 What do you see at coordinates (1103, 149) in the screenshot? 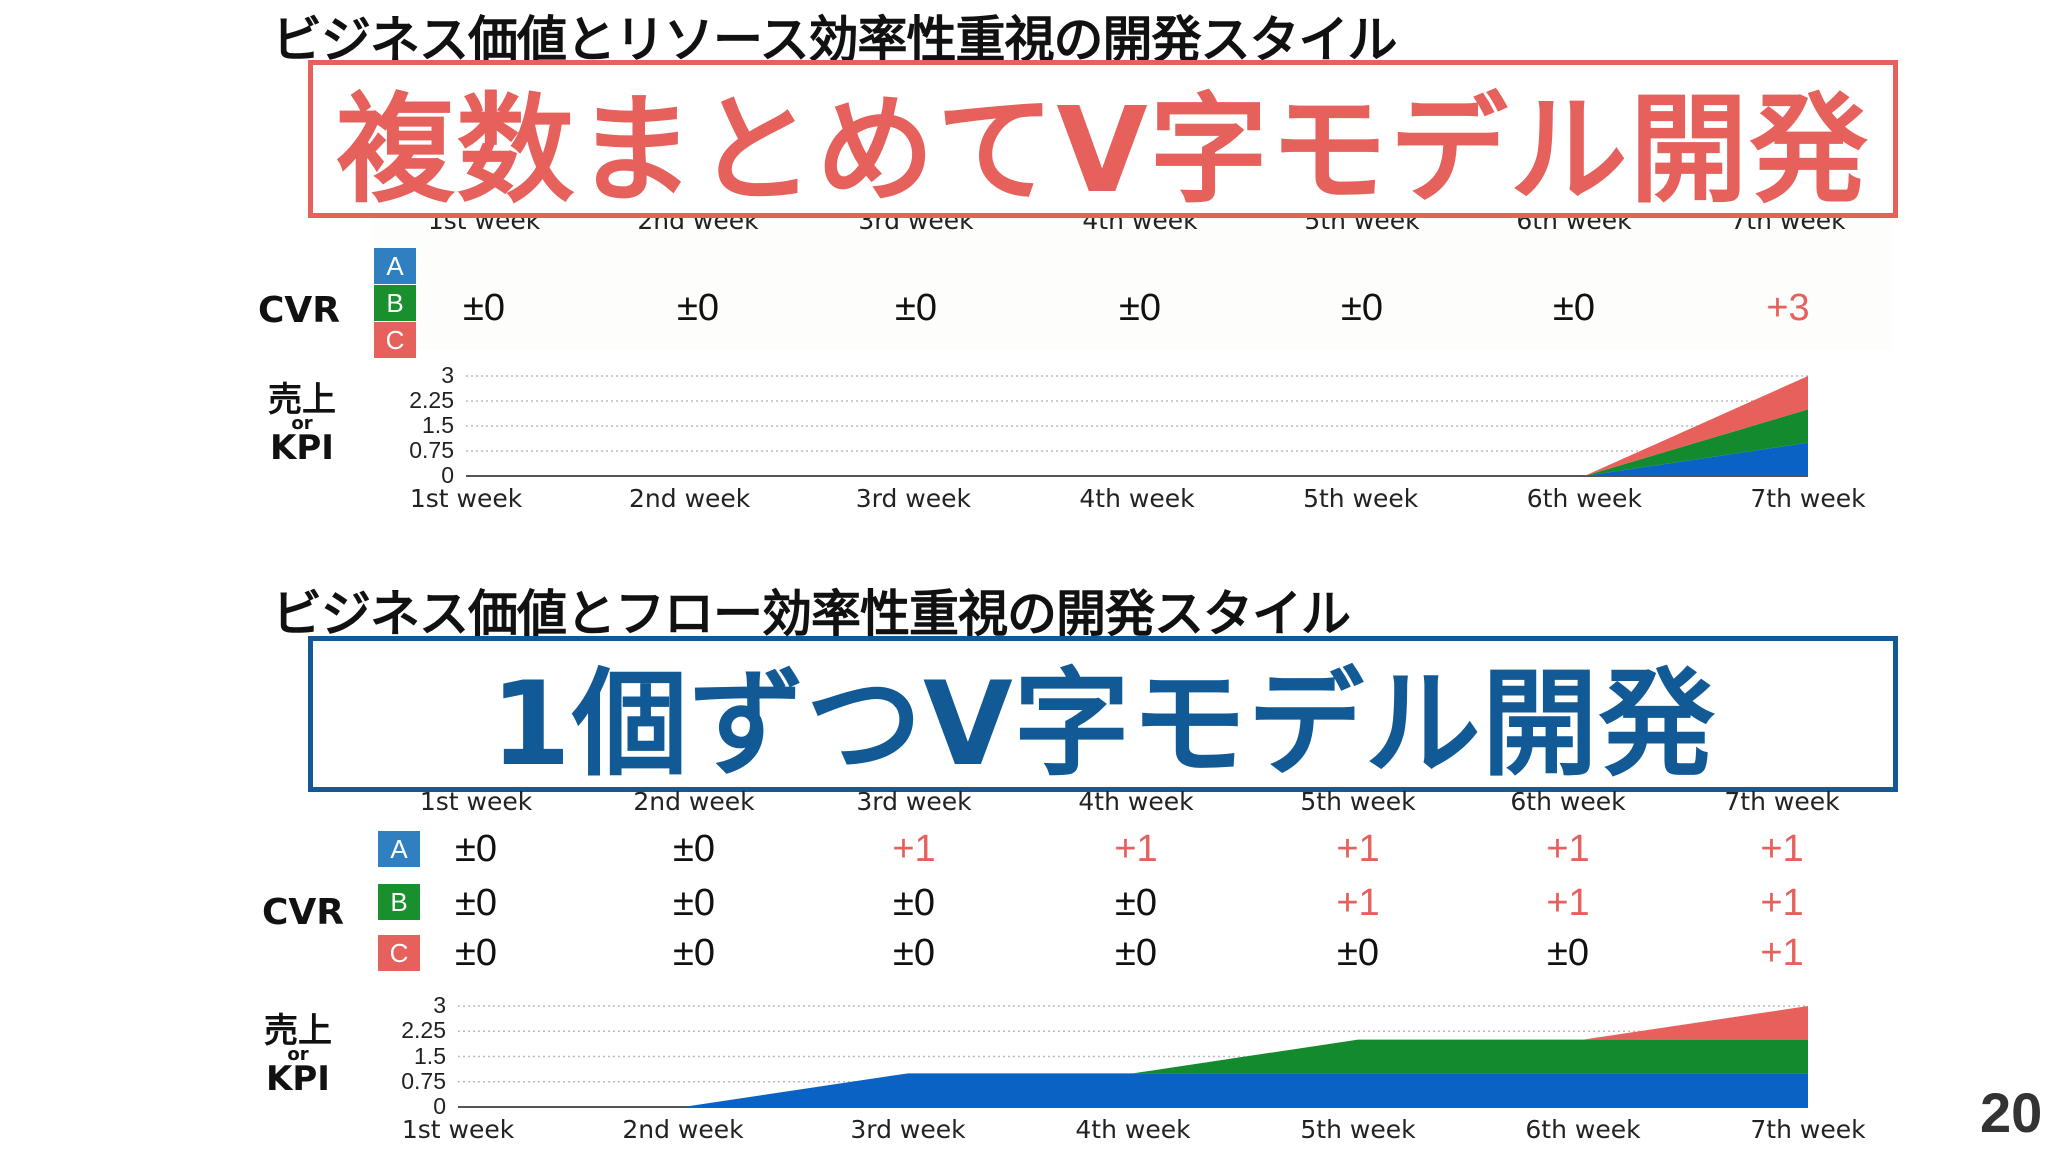
I see `top-banner-text: 複数まとめてV字モデル開発` at bounding box center [1103, 149].